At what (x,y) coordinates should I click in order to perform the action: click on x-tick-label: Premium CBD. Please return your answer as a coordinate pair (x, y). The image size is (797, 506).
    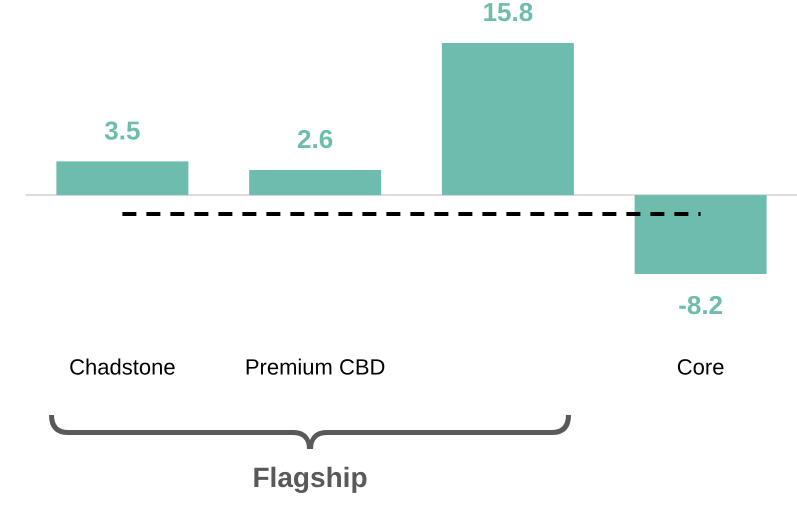
    Looking at the image, I should click on (315, 367).